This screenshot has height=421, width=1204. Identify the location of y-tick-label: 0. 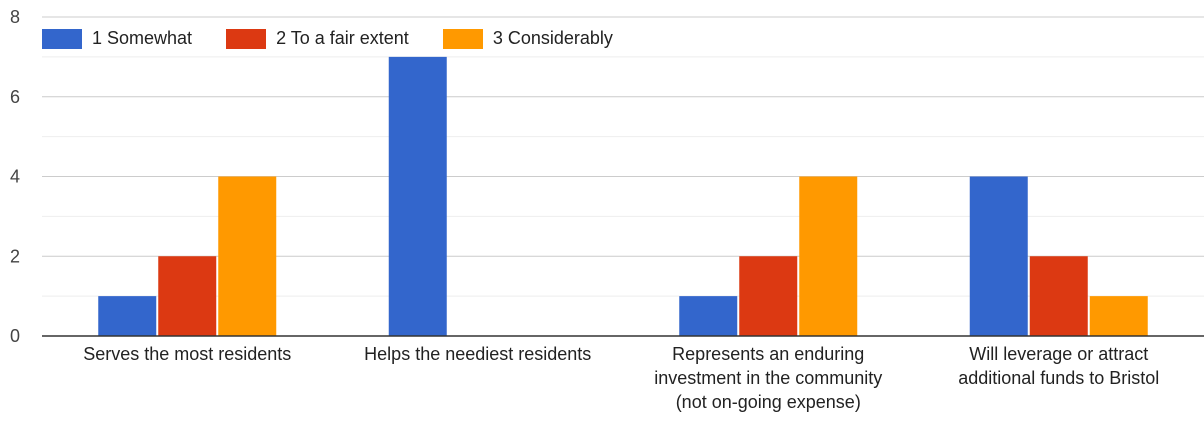
(15, 336).